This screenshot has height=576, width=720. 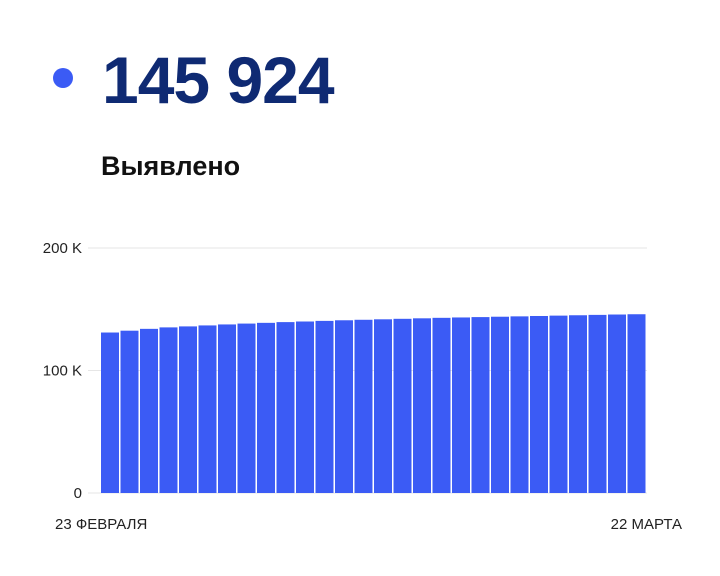 I want to click on y-tick-label: 100 K, so click(x=62, y=371).